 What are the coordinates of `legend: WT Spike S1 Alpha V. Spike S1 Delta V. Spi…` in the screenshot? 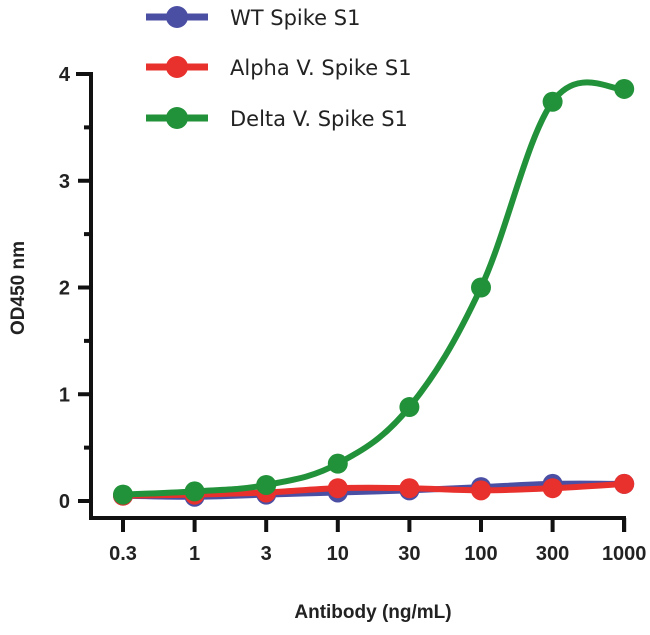 It's located at (279, 68).